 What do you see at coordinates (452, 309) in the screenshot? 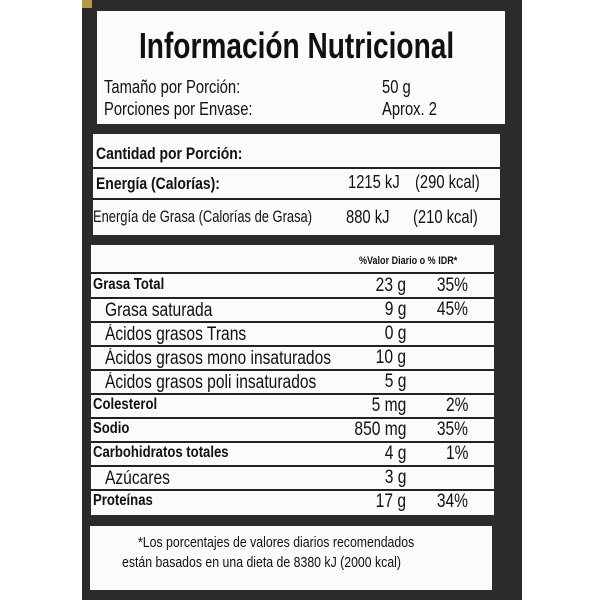
I see `nutrient-daily-value: 45%` at bounding box center [452, 309].